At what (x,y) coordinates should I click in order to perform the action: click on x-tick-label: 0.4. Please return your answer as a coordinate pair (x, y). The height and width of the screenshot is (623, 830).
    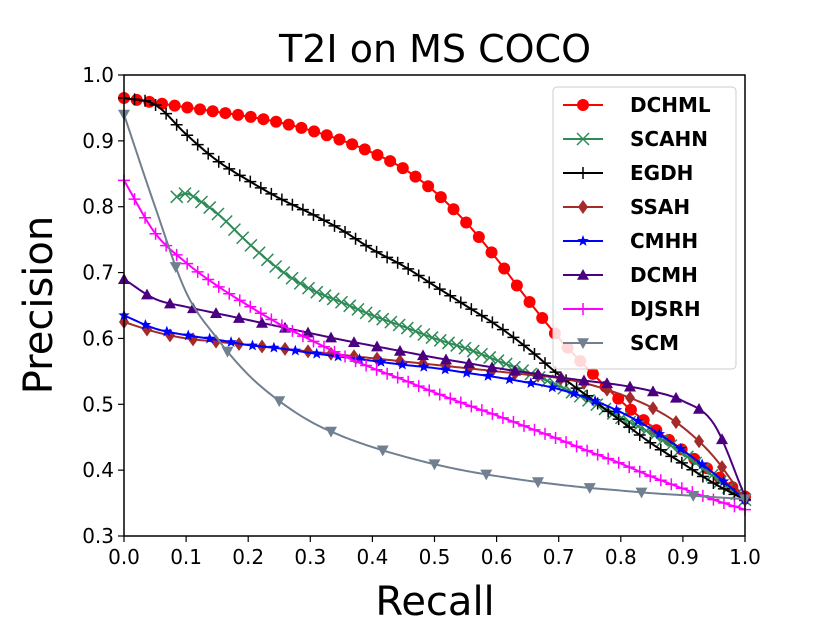
    Looking at the image, I should click on (372, 557).